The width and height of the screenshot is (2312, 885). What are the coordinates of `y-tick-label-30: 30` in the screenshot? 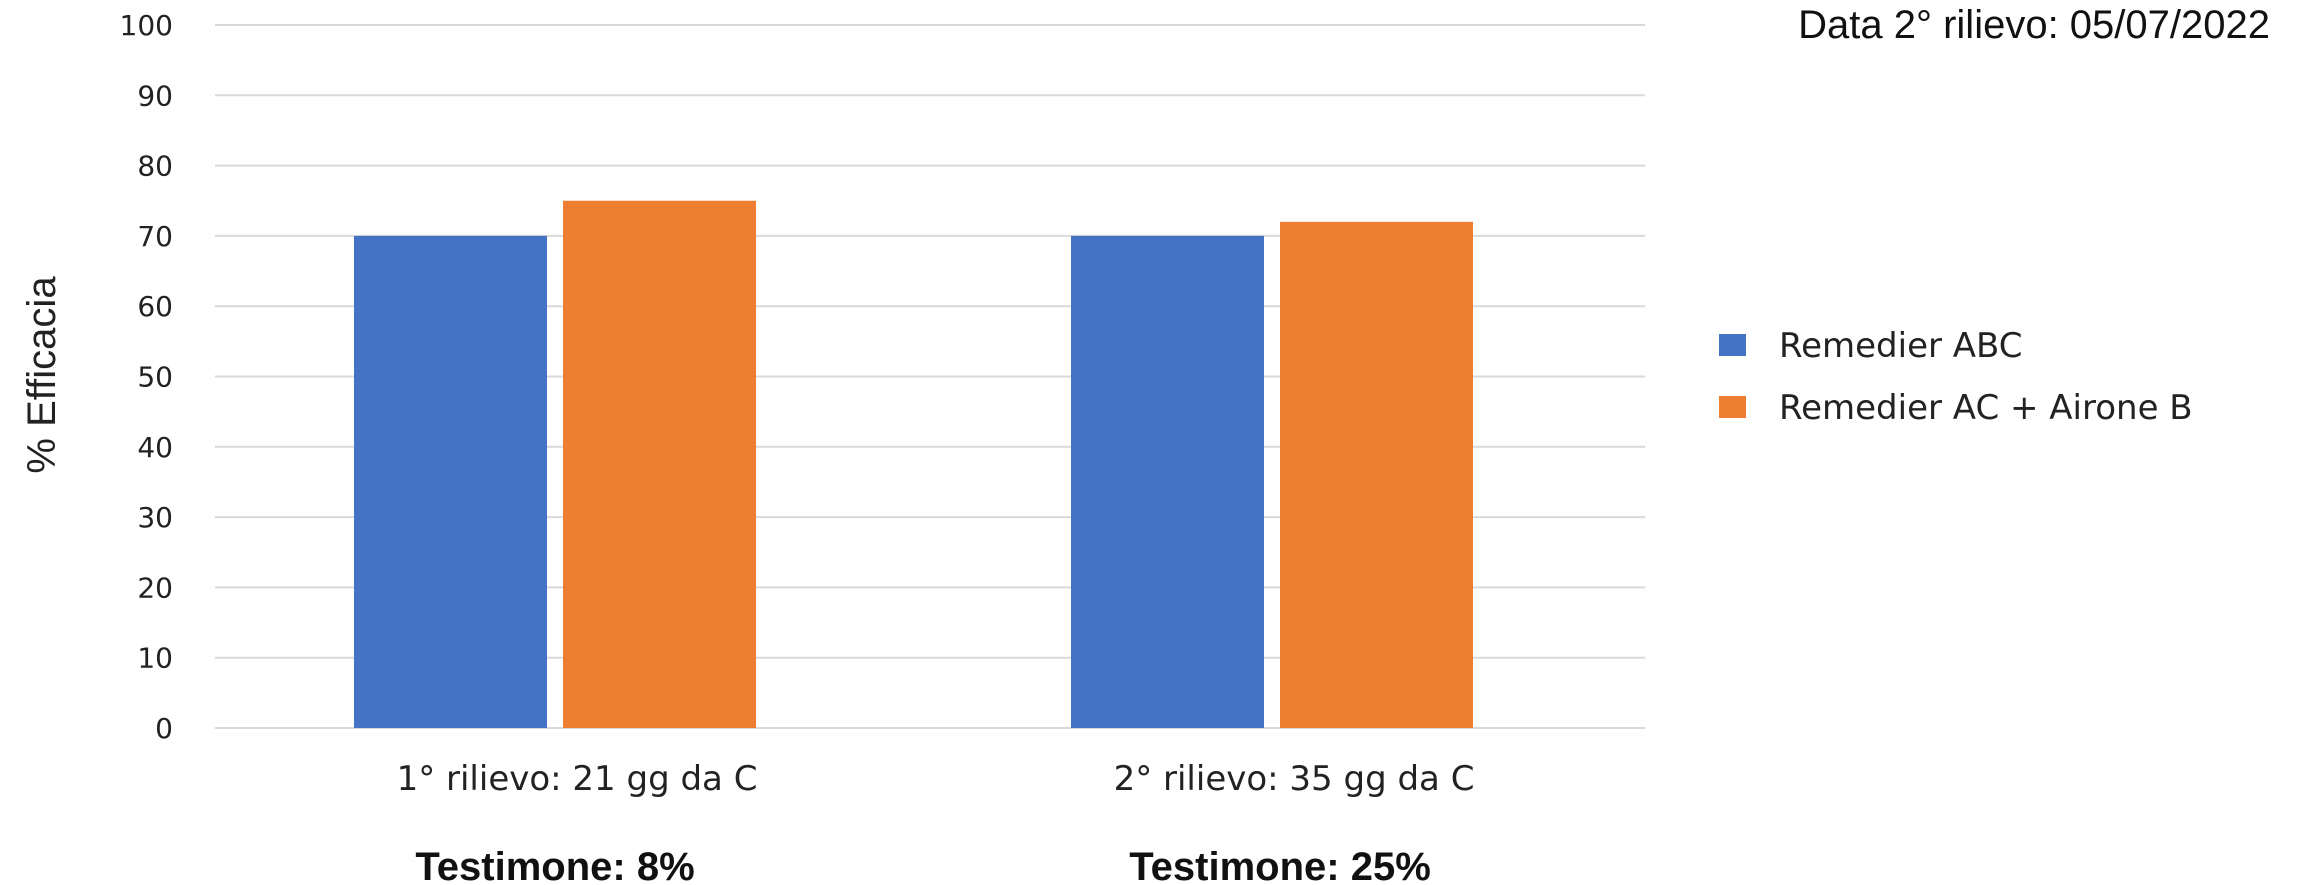 It's located at (155, 517).